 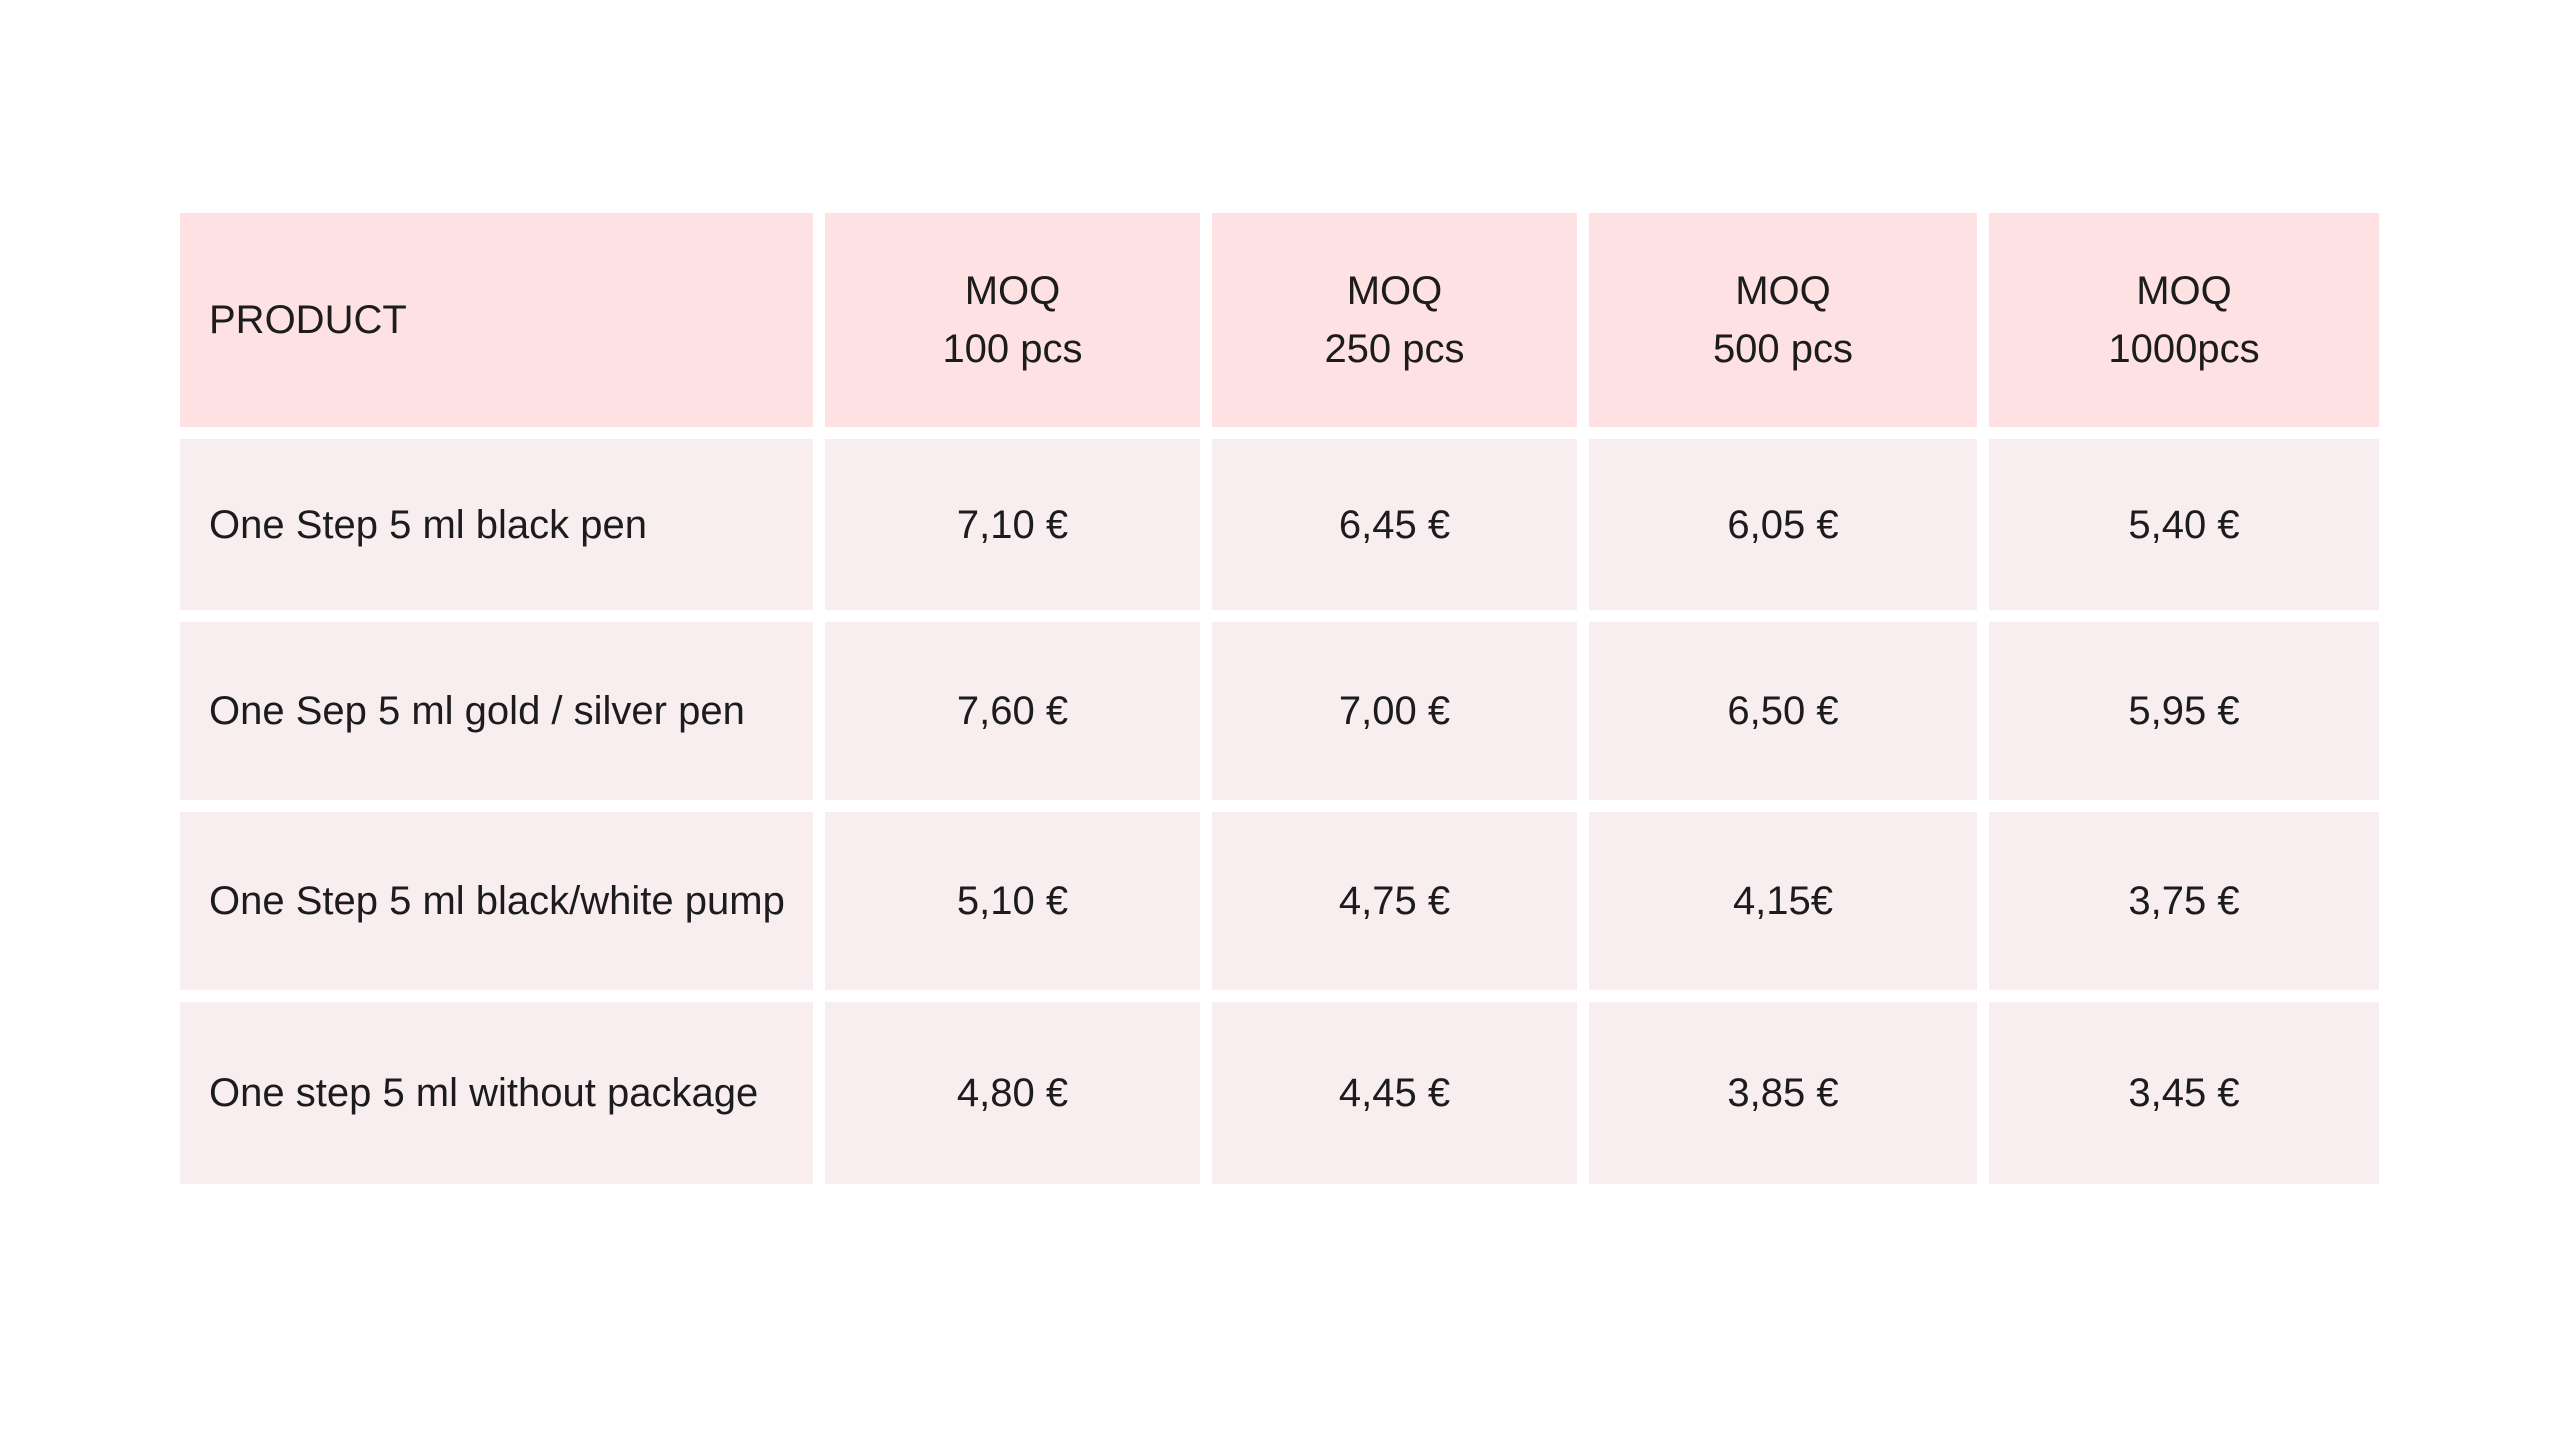 What do you see at coordinates (1783, 1093) in the screenshot?
I see `price-cell: 3,85 €` at bounding box center [1783, 1093].